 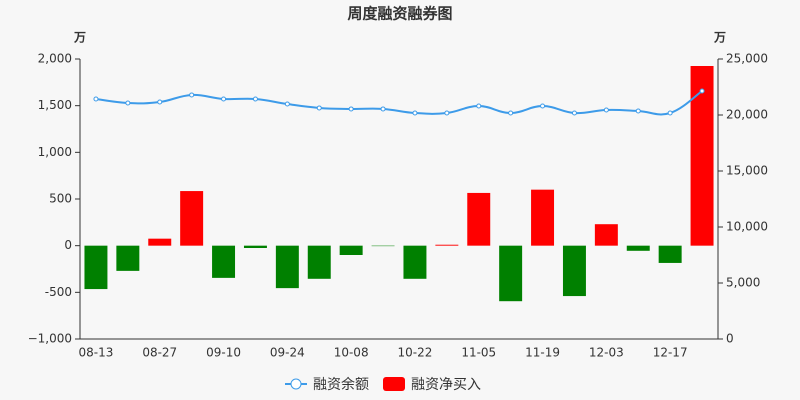 What do you see at coordinates (55, 105) in the screenshot?
I see `y-tick-label: 1,500` at bounding box center [55, 105].